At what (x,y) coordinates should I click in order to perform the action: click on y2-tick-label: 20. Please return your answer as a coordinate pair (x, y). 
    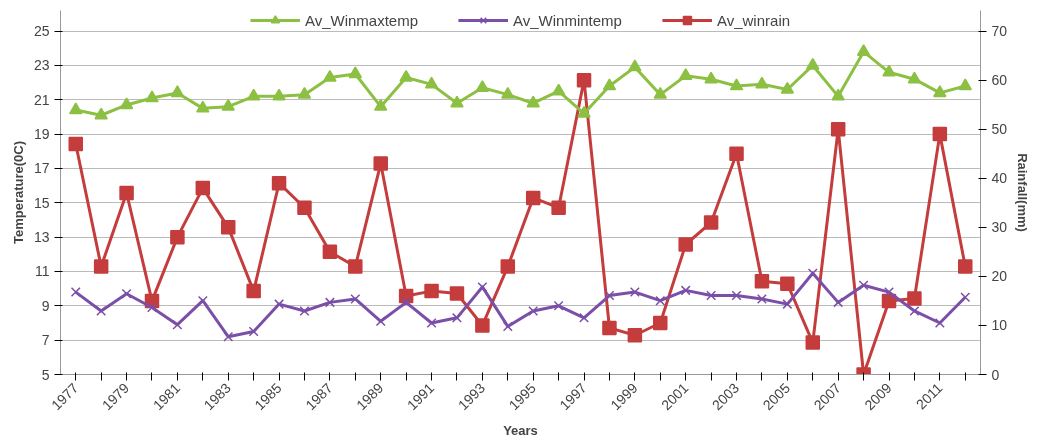
    Looking at the image, I should click on (999, 276).